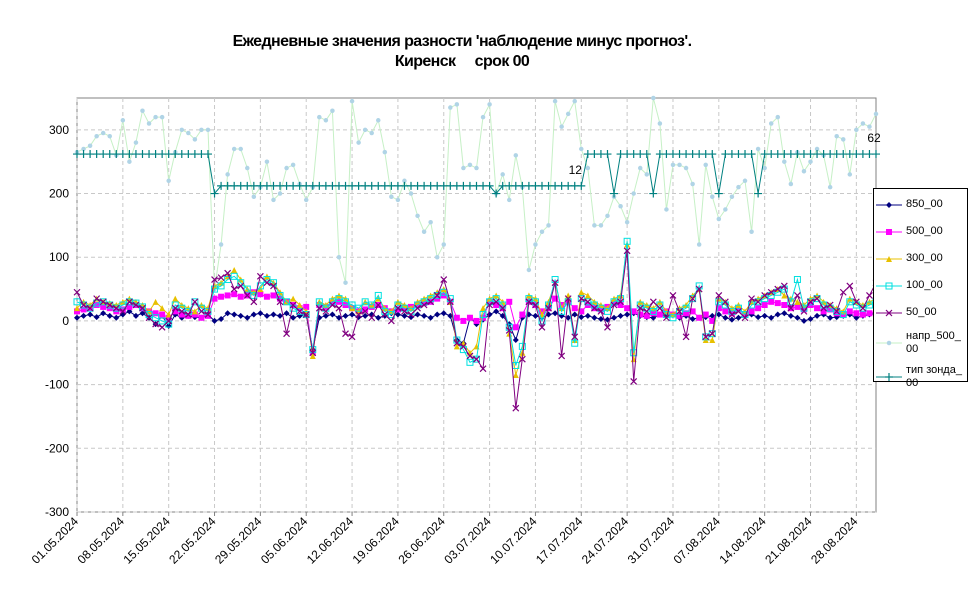 The height and width of the screenshot is (599, 976). I want to click on legend-label: тип зонда_00, so click(934, 376).